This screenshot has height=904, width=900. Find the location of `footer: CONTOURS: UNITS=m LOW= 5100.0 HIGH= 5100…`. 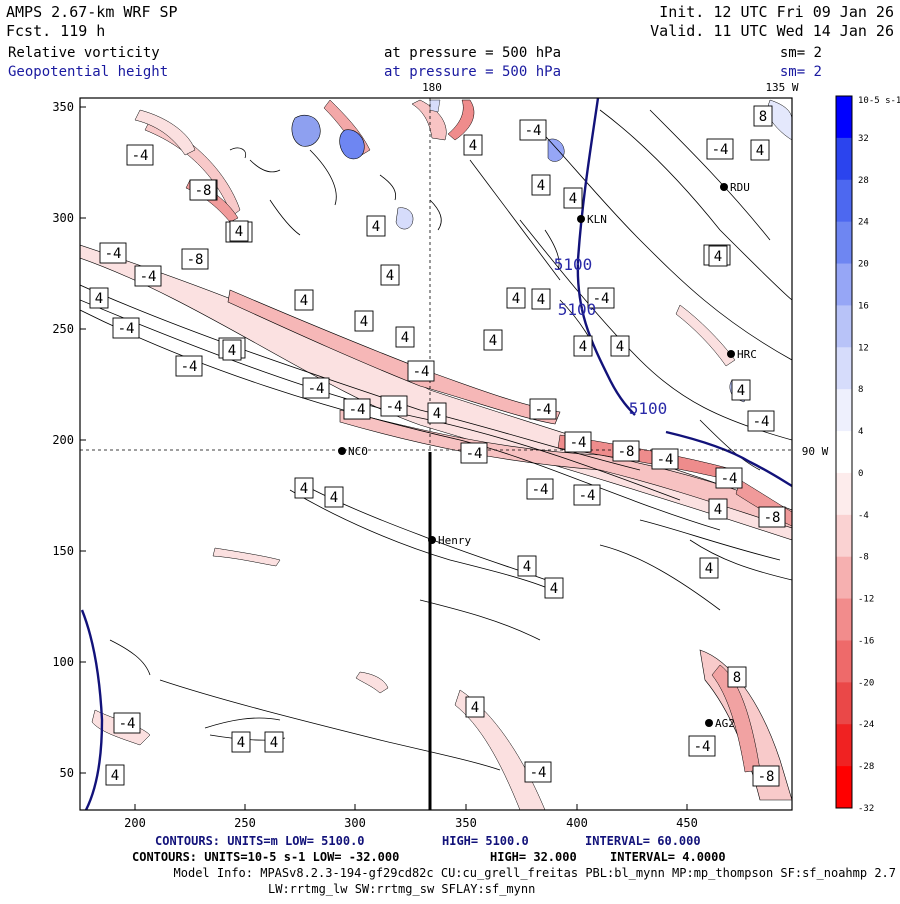

footer: CONTOURS: UNITS=m LOW= 5100.0 HIGH= 5100… is located at coordinates (514, 865).